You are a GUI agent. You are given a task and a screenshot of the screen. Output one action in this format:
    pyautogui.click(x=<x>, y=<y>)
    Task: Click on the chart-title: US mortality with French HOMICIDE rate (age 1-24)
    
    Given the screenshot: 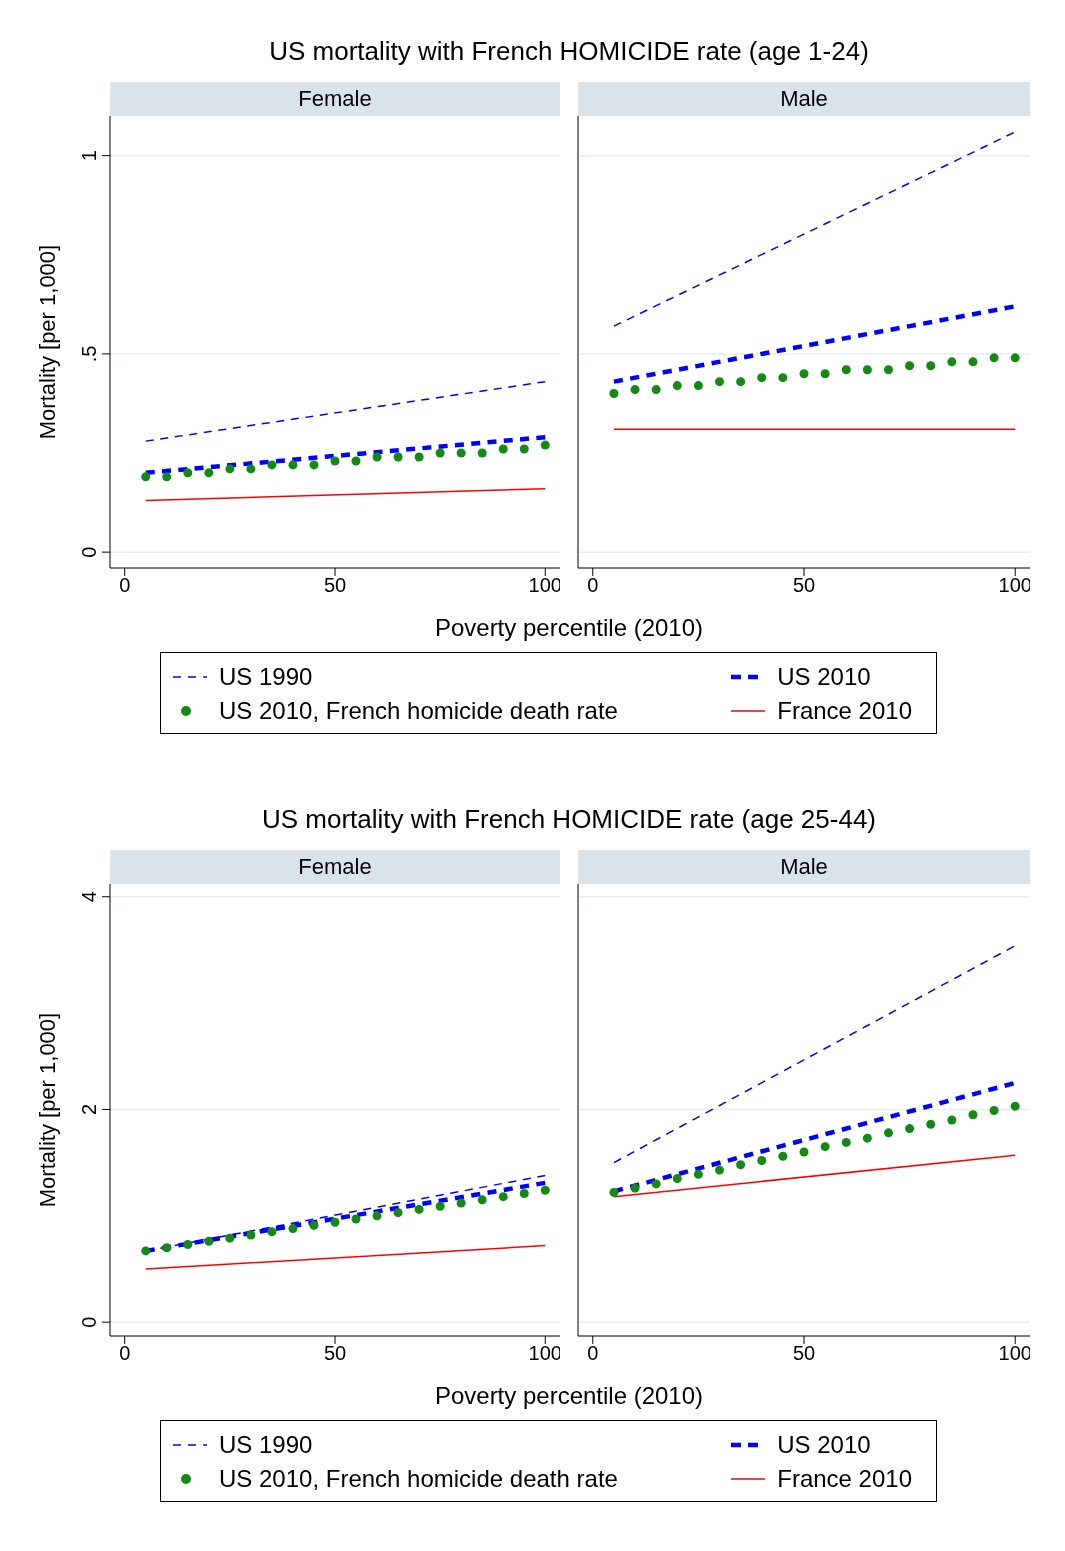 What is the action you would take?
    pyautogui.click(x=569, y=51)
    